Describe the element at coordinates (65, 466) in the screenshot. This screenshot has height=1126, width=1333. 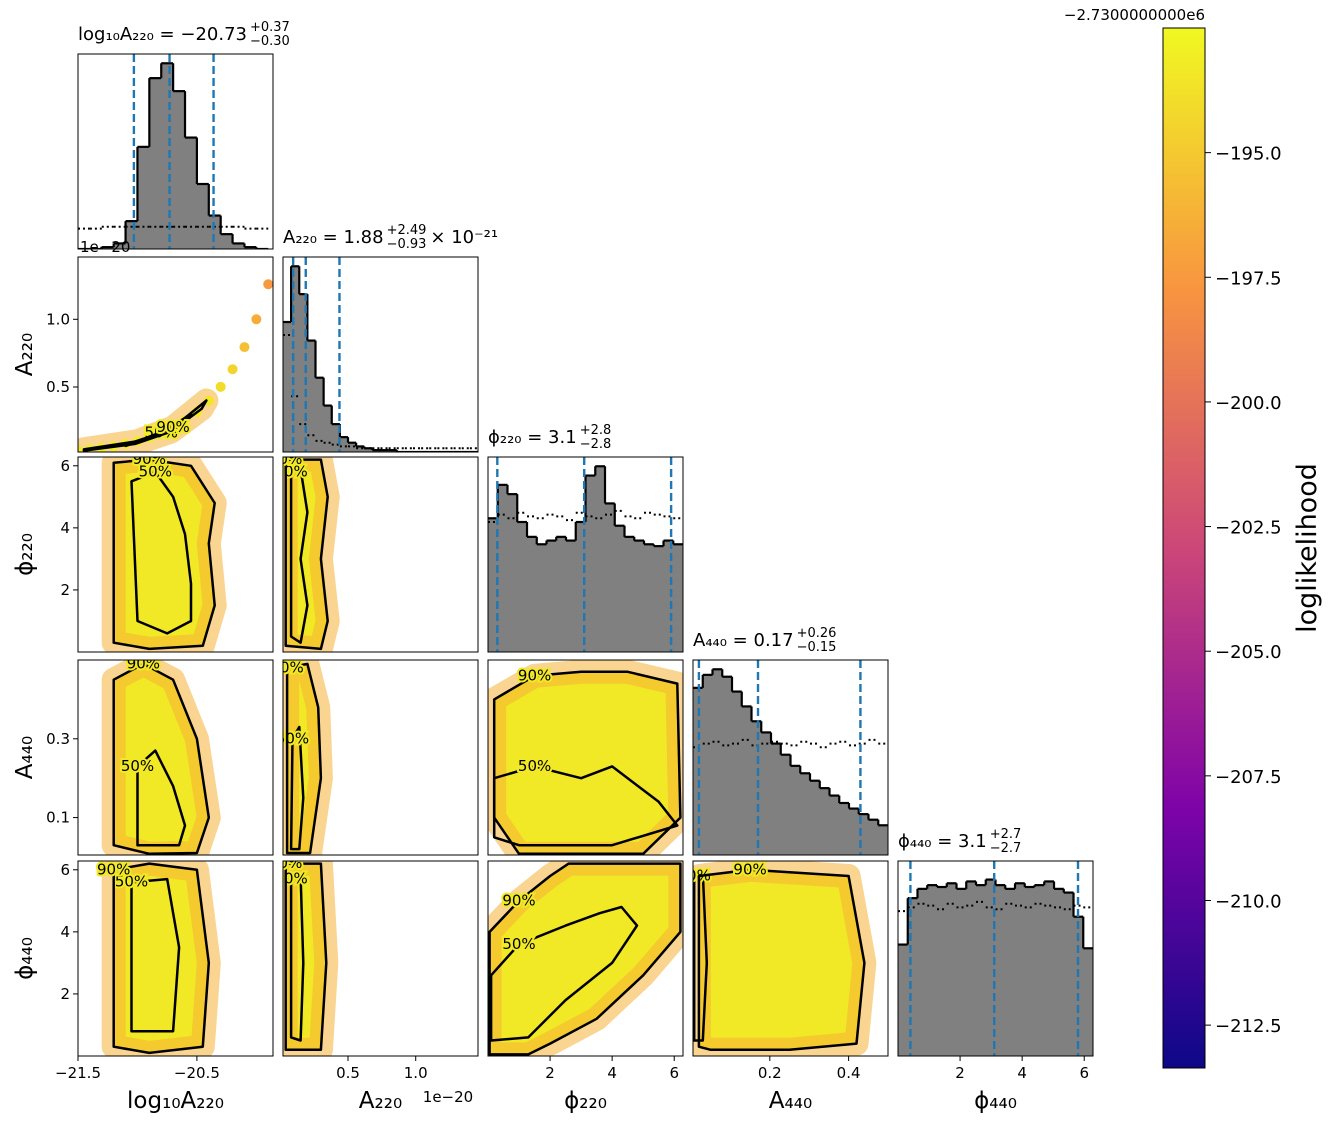
I see `y-tick-label: 6` at that location.